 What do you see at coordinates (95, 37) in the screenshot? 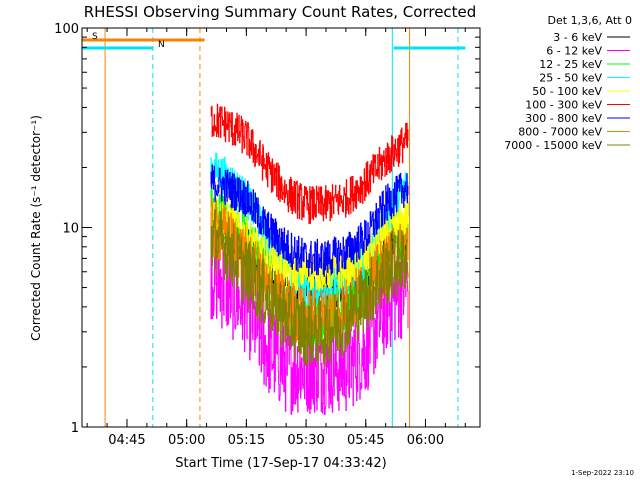
I see `flag-label: S` at bounding box center [95, 37].